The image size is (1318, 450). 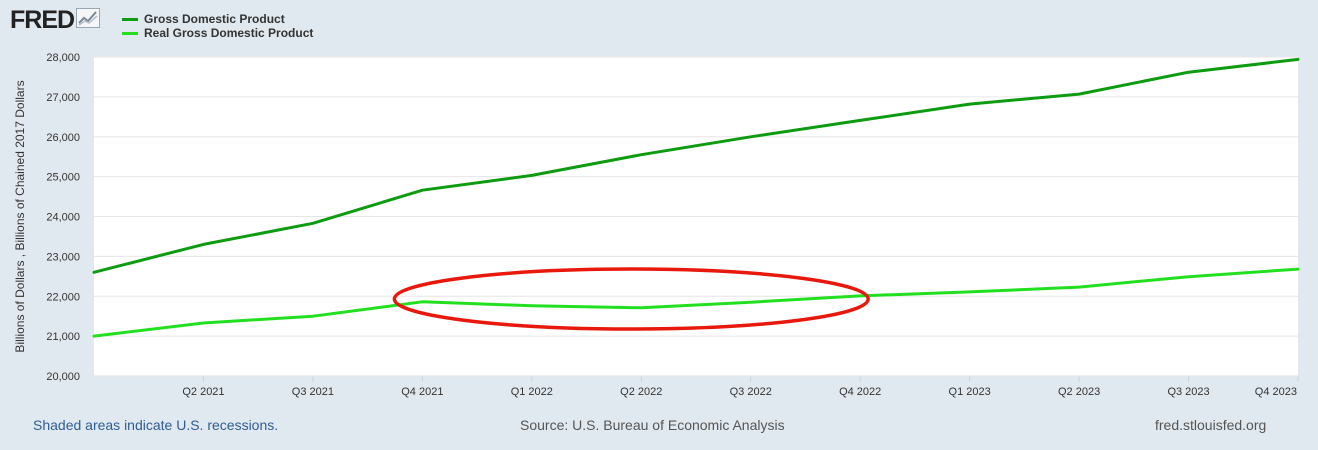 What do you see at coordinates (63, 98) in the screenshot?
I see `y-tick-label: 27,000` at bounding box center [63, 98].